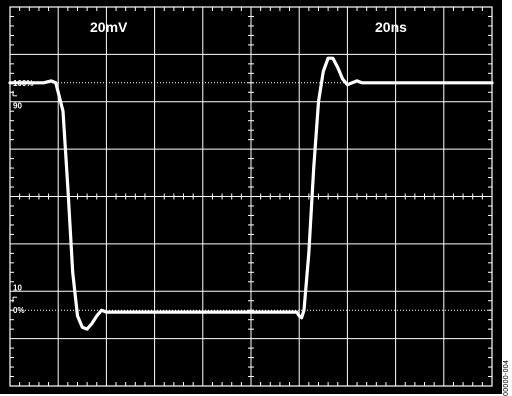  I want to click on horizontal-scale-label: 20ns, so click(391, 27).